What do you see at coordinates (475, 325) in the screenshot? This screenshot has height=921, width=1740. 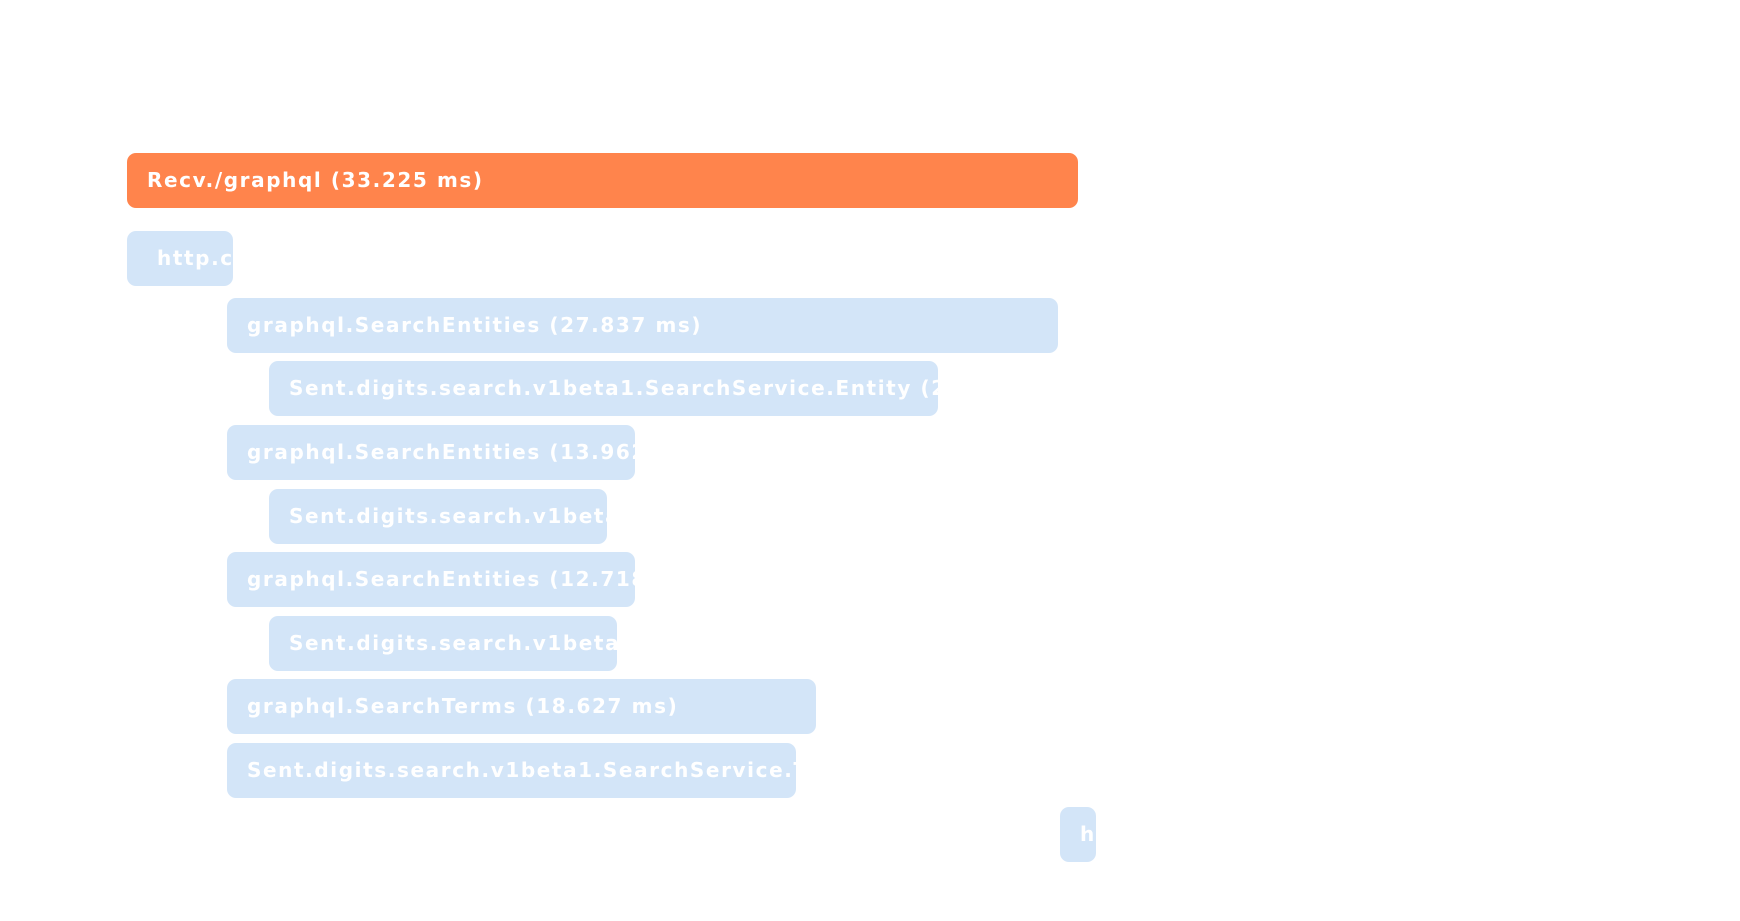 I see `span-label: graphql.SearchEntities (27.837 ms)` at bounding box center [475, 325].